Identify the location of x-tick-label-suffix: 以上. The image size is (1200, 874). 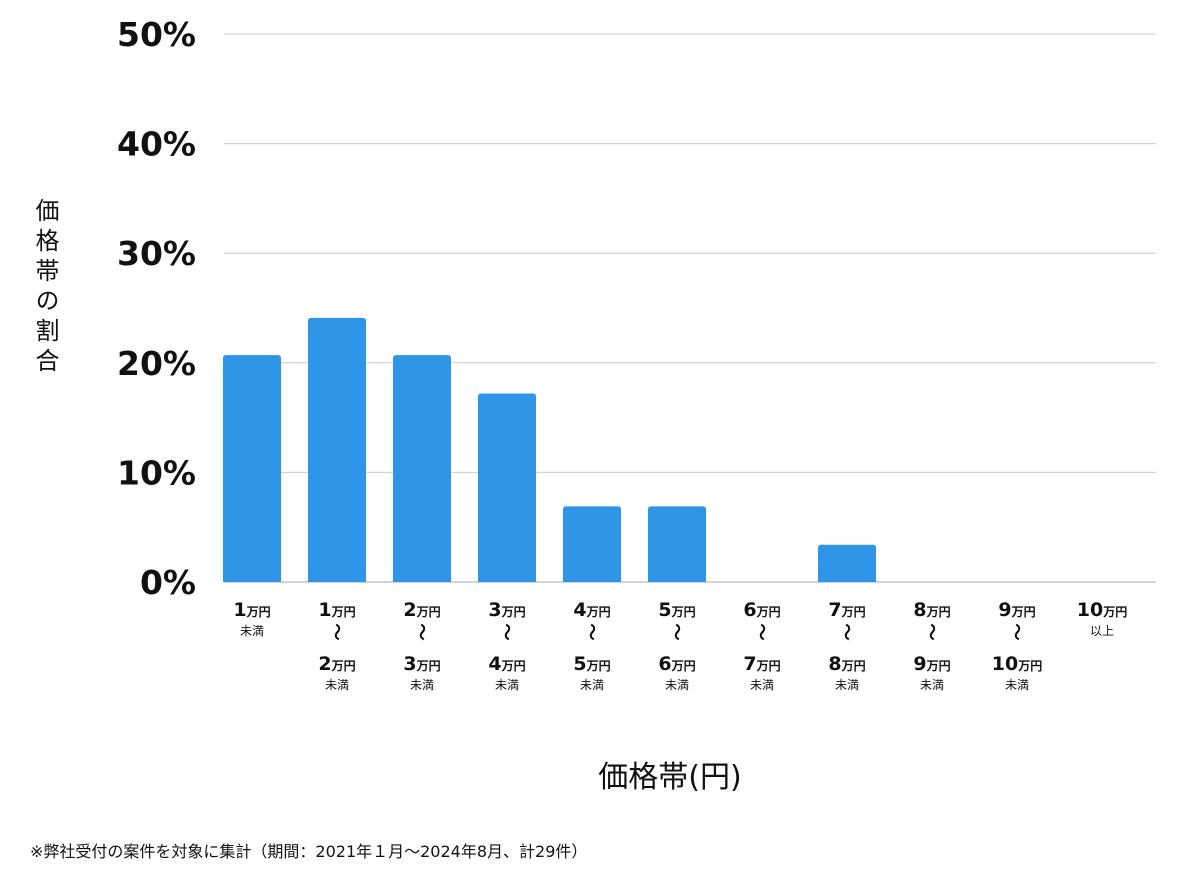
(1102, 631).